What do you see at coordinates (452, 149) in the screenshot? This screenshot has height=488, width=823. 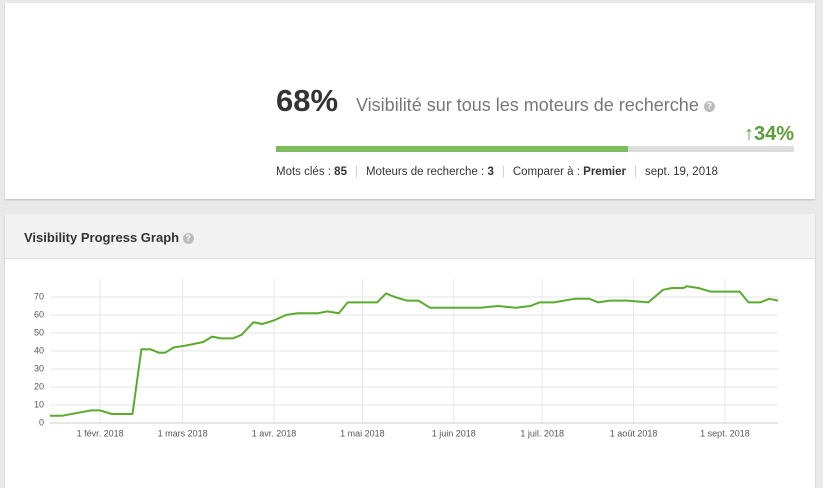 I see `progress-bar` at bounding box center [452, 149].